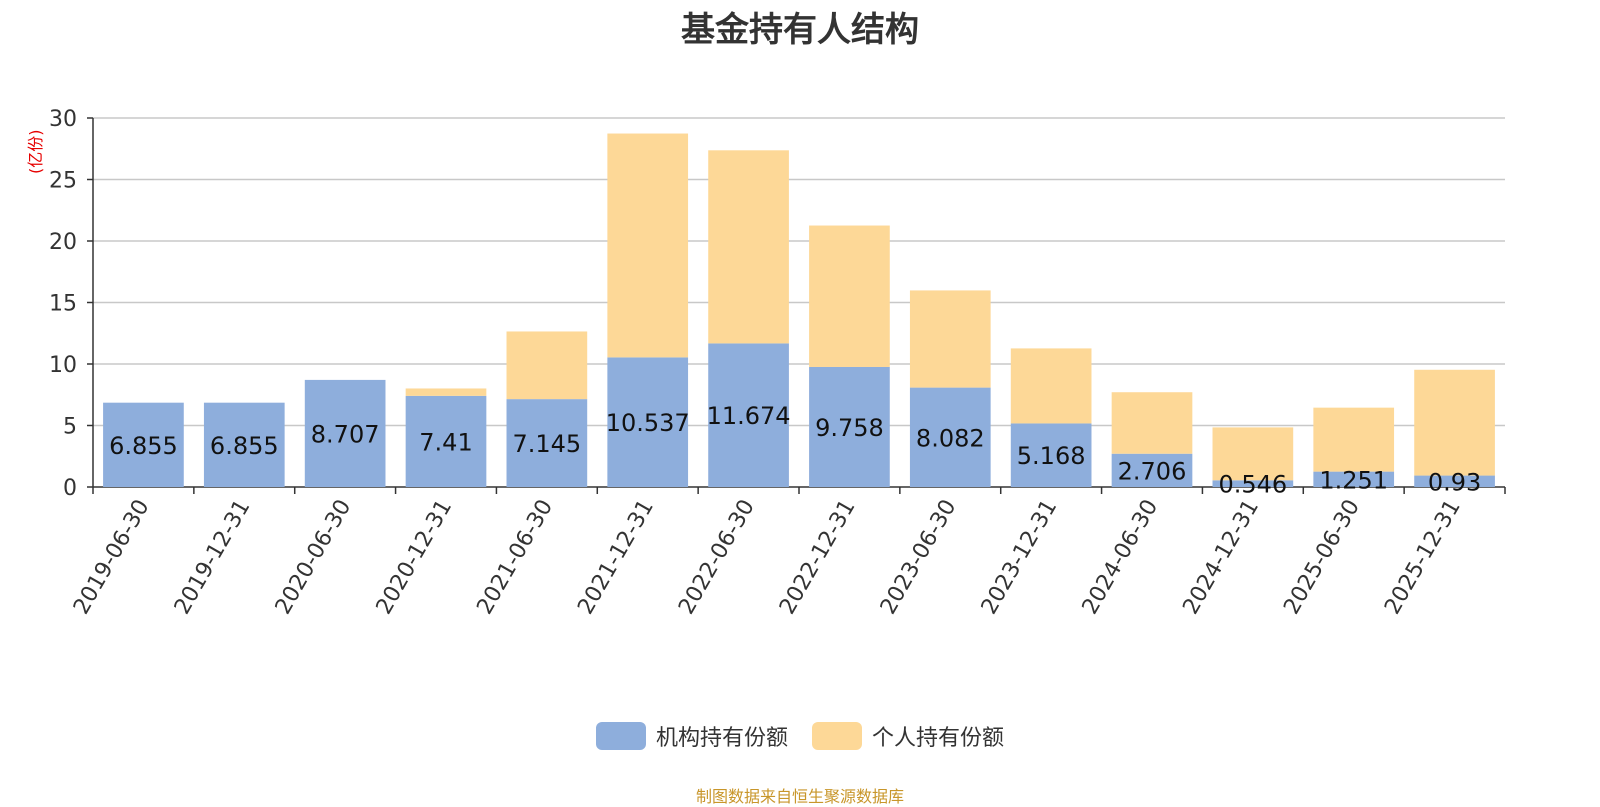 This screenshot has width=1600, height=807. I want to click on data-label: 11.674, so click(749, 416).